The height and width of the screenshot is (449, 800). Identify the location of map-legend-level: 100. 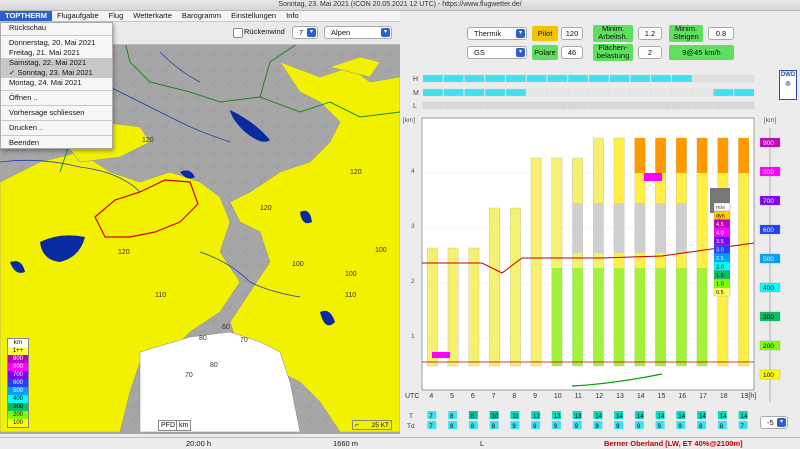
(18, 423).